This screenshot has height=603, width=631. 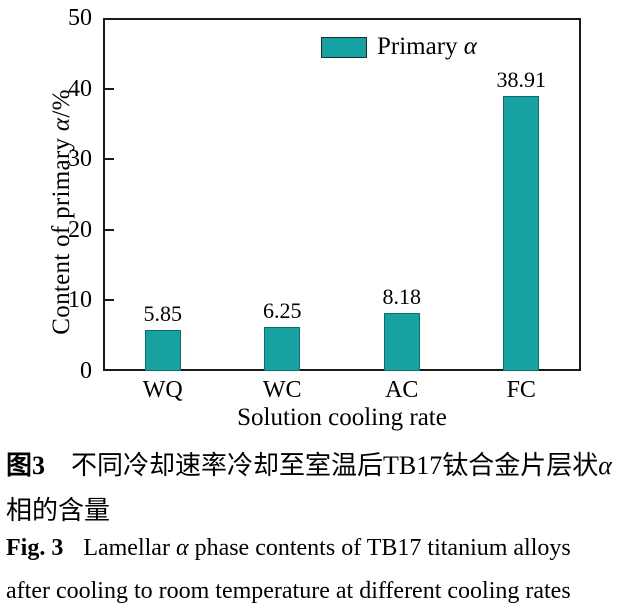 I want to click on caption-chinese: 图3 不同冷却速率冷却至室温后TB17钛合金片层状α 相的含量, so click(x=318, y=488).